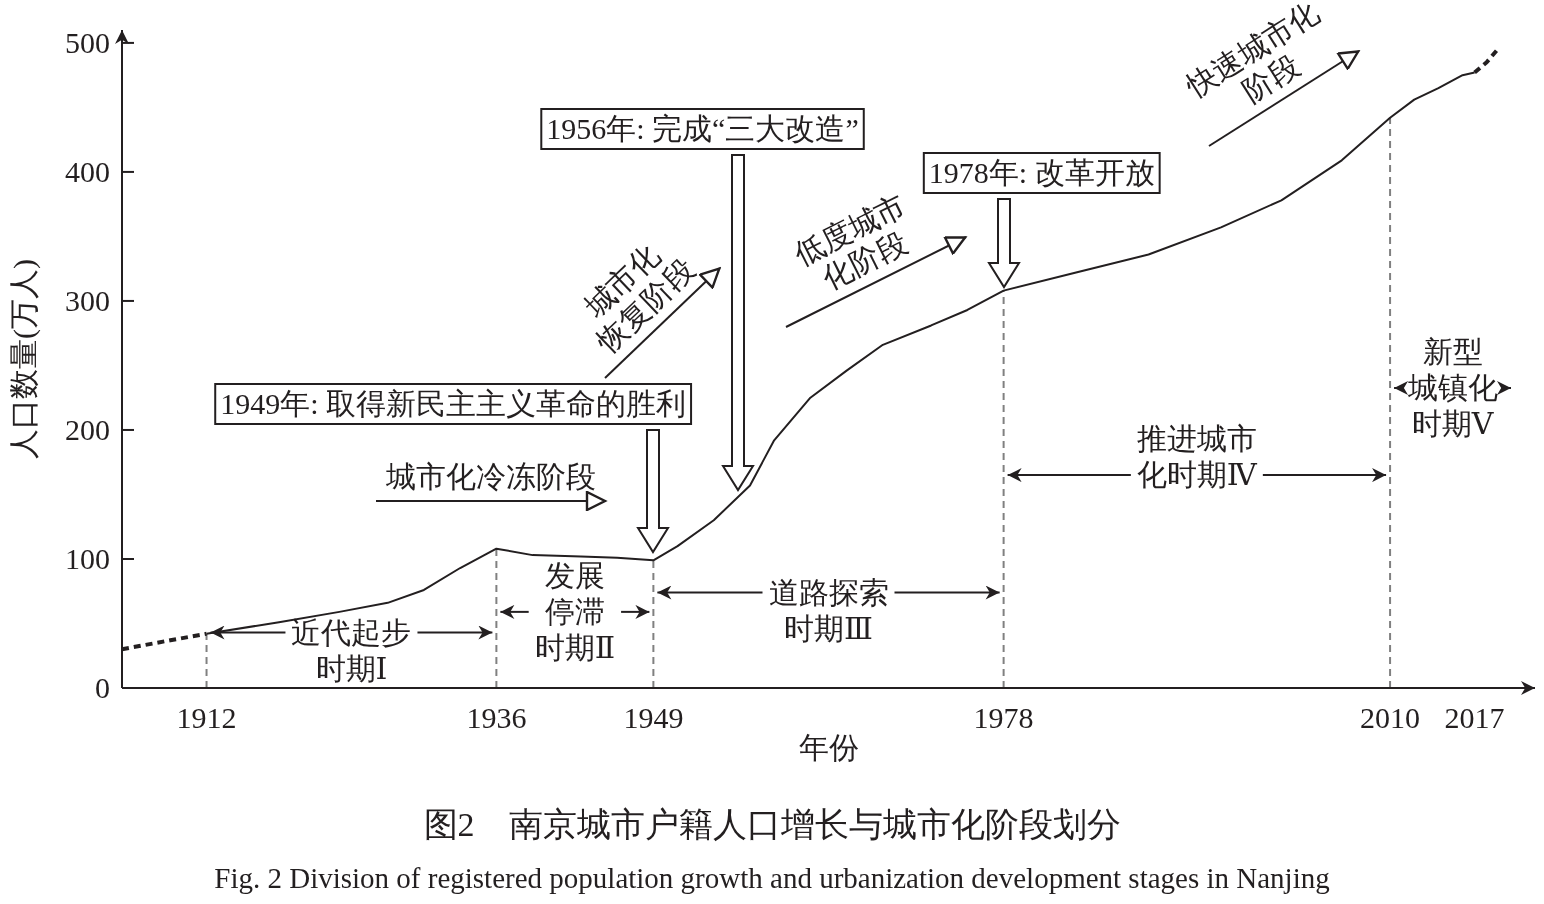 The image size is (1544, 904). Describe the element at coordinates (453, 403) in the screenshot. I see `annotation: 1949年: 取得新民主主义革命的胜利` at that location.